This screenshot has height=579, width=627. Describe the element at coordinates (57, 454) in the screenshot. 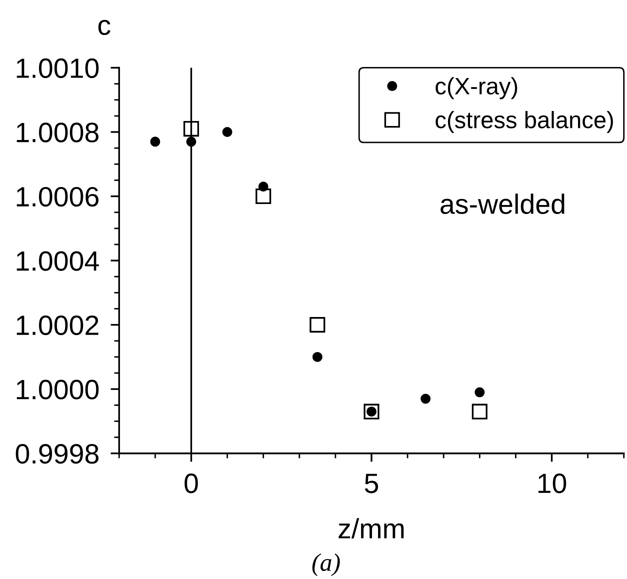

I see `y-tick-label: 0.9998` at that location.